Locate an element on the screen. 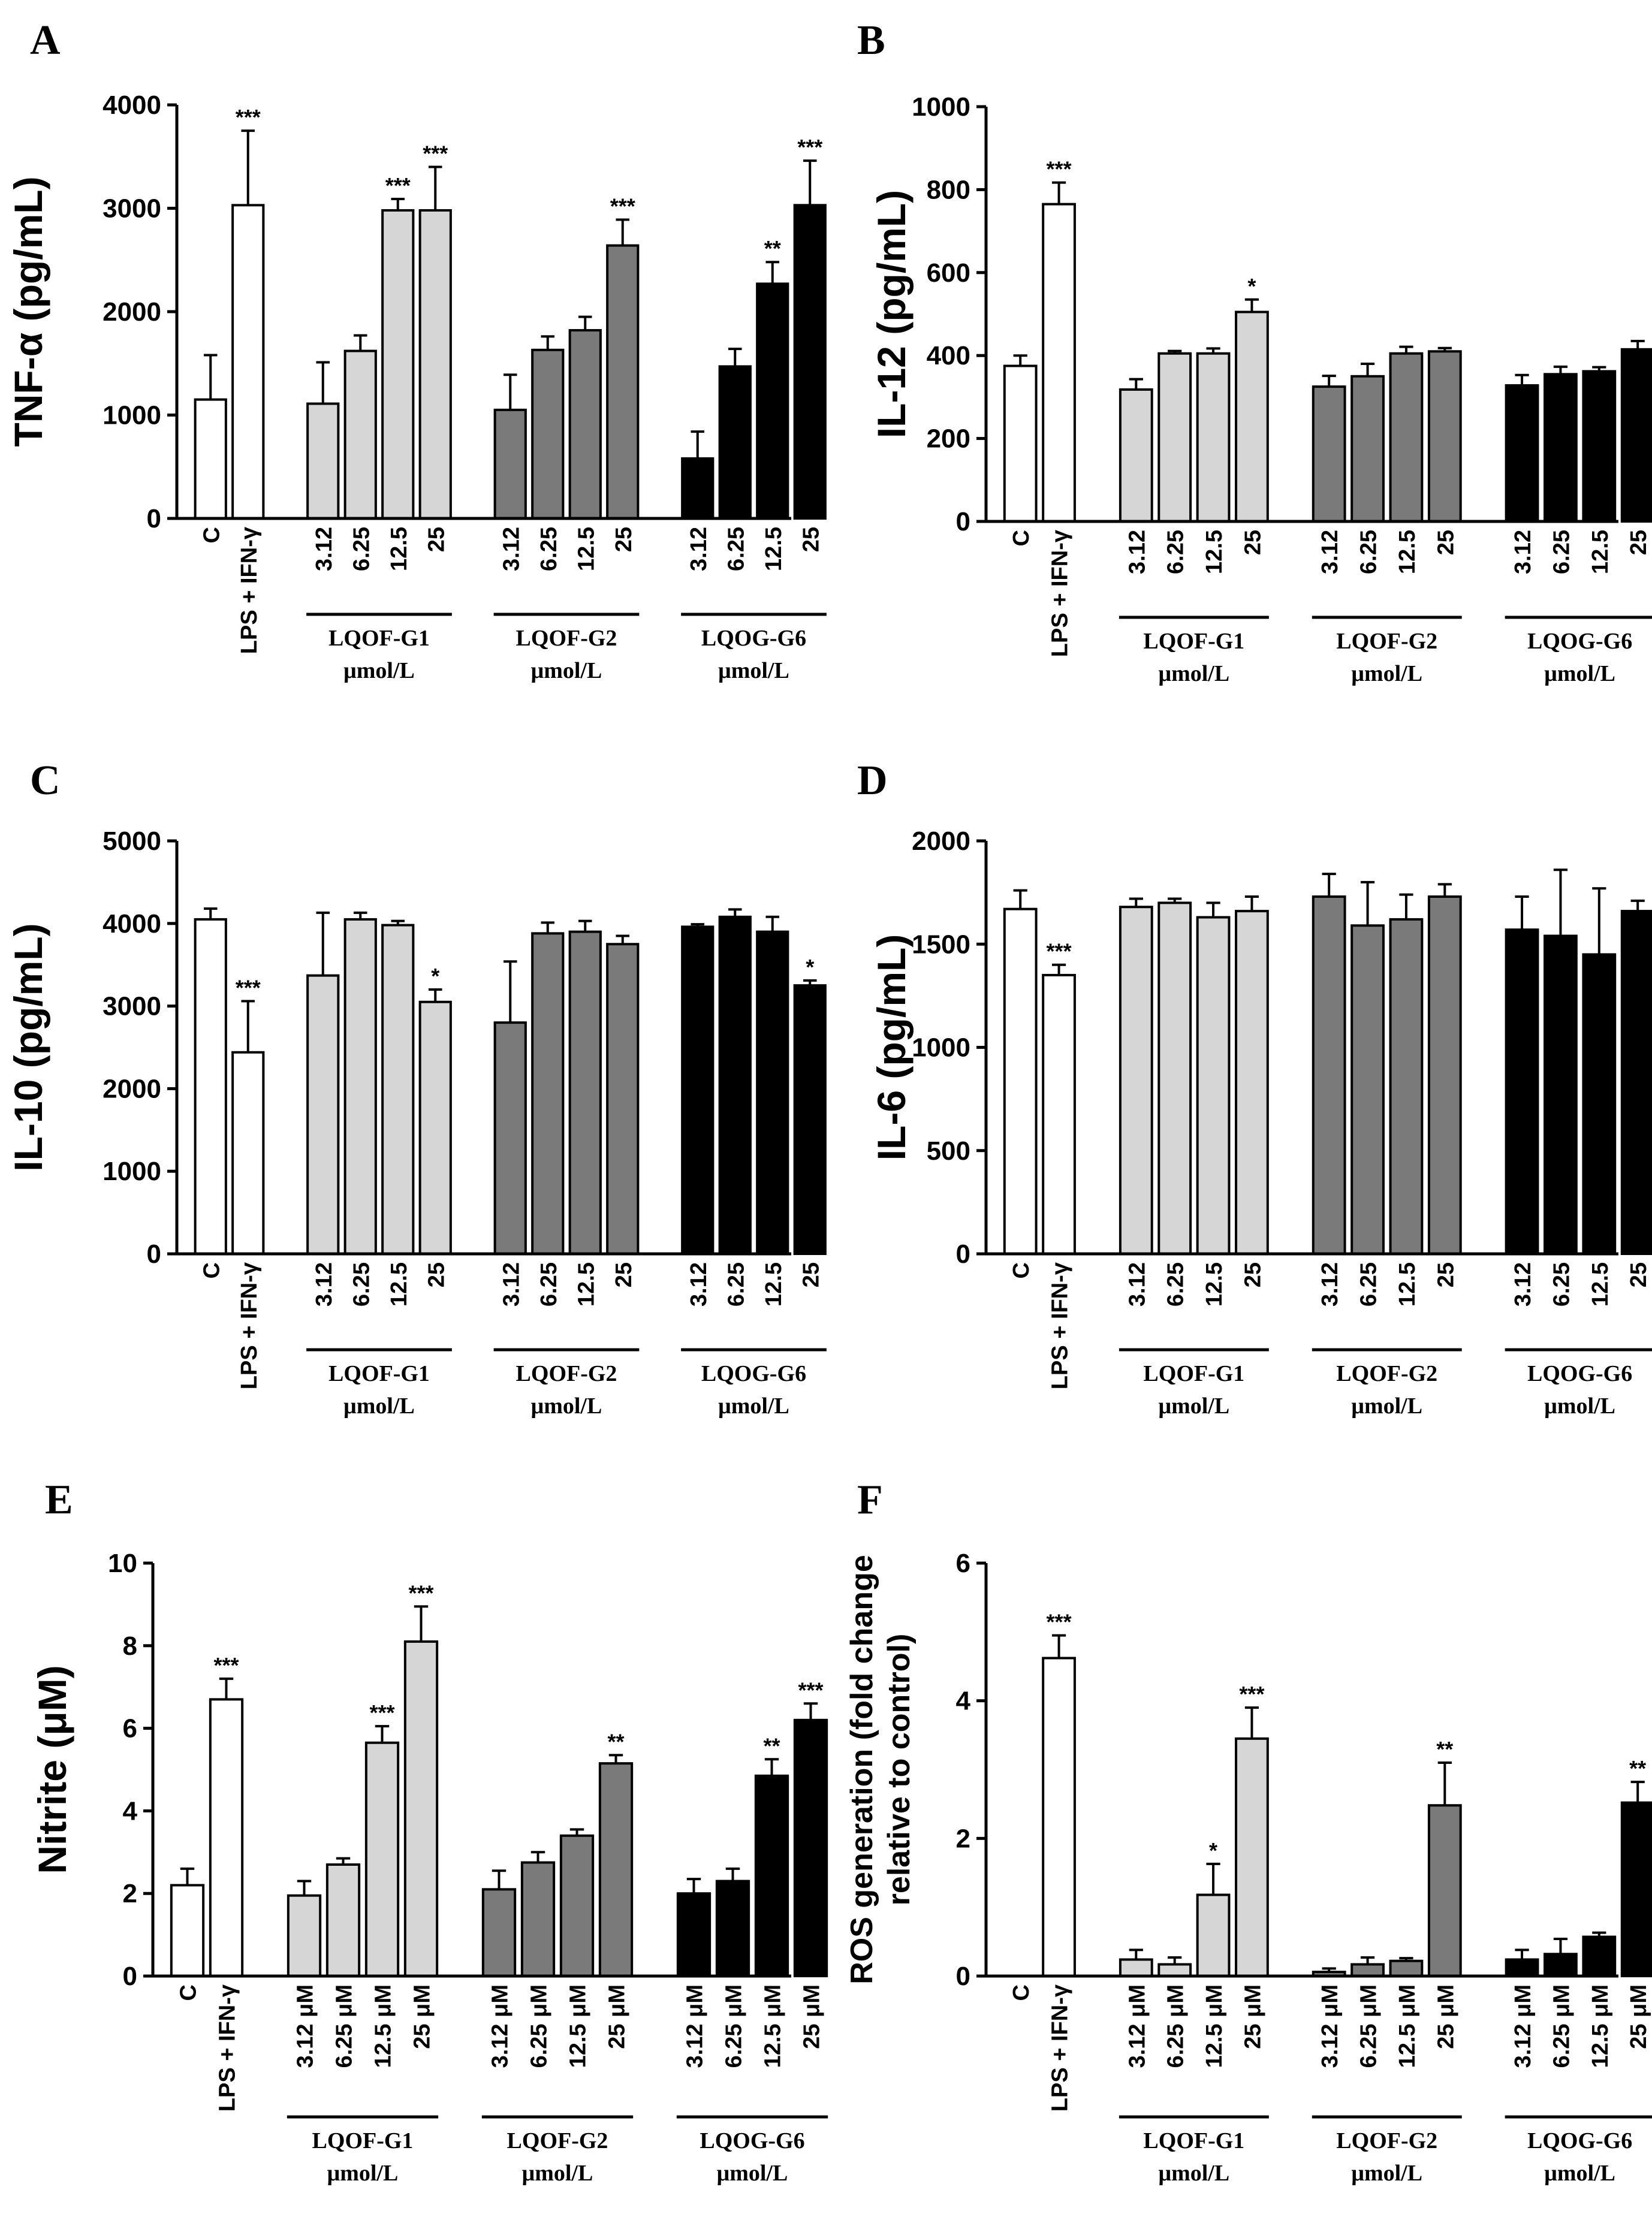  y-tick-label: 10 is located at coordinates (122, 1563).